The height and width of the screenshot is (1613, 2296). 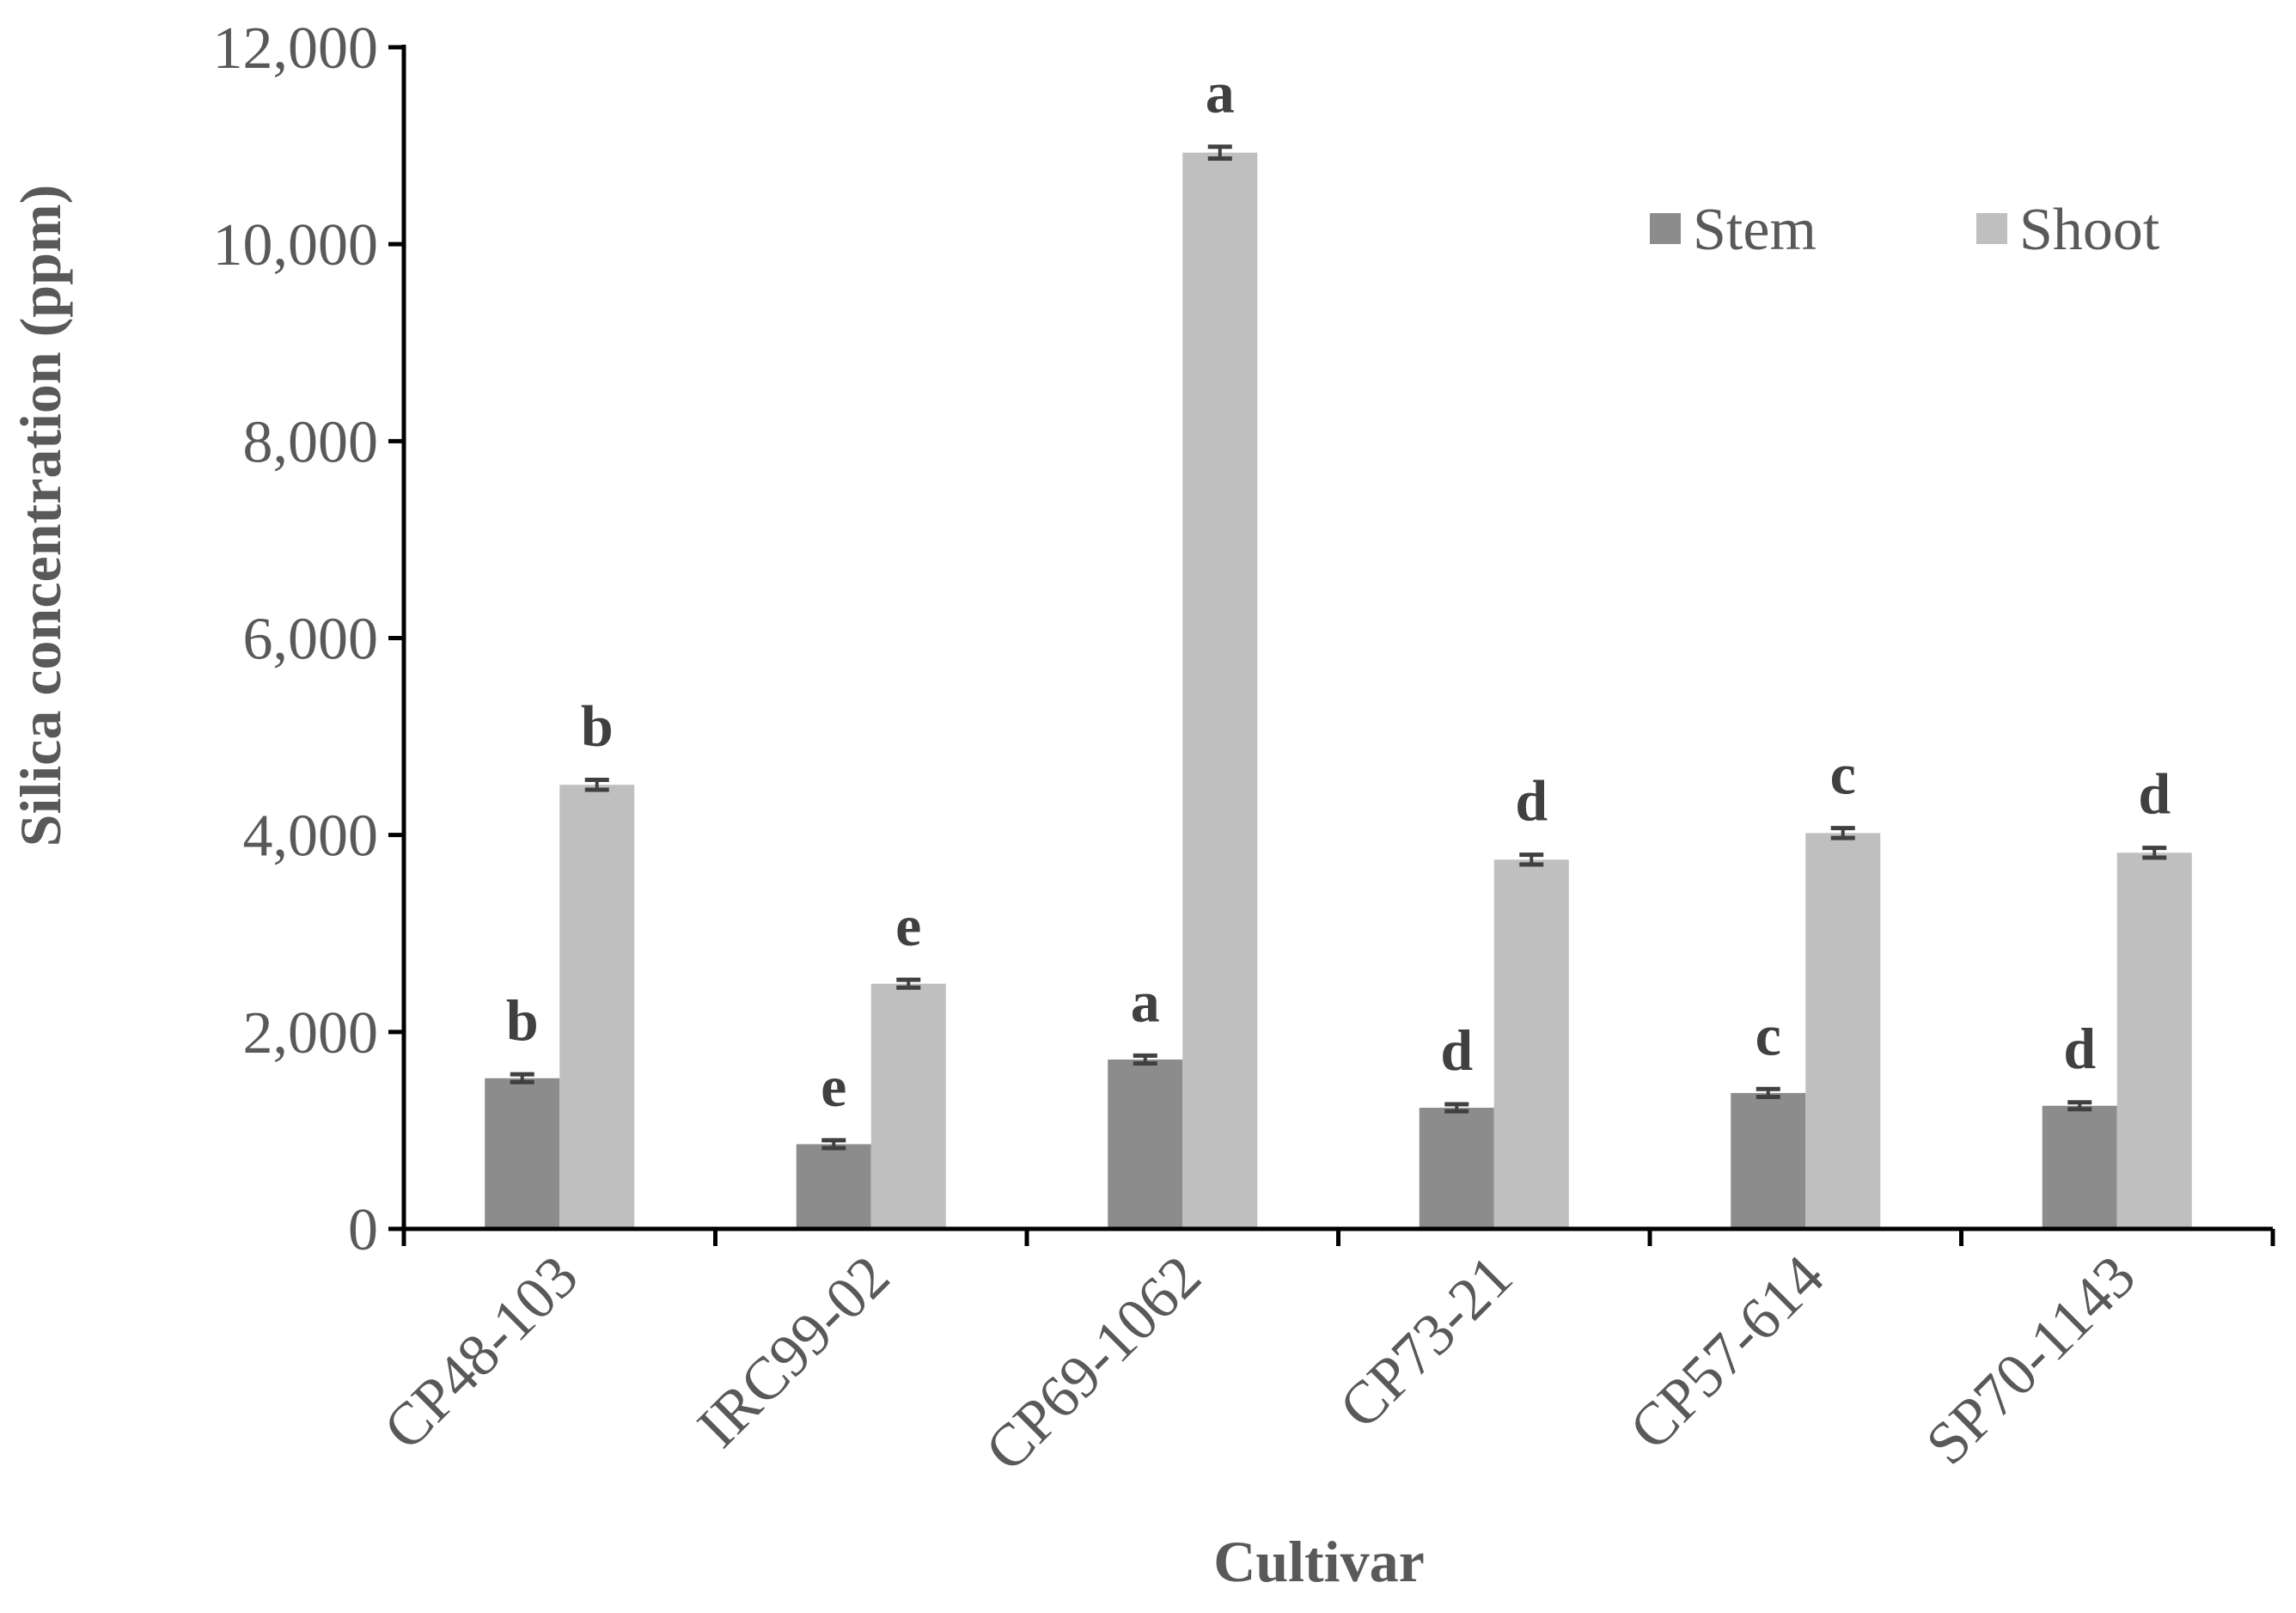 What do you see at coordinates (1755, 230) in the screenshot?
I see `legend-label: Stem` at bounding box center [1755, 230].